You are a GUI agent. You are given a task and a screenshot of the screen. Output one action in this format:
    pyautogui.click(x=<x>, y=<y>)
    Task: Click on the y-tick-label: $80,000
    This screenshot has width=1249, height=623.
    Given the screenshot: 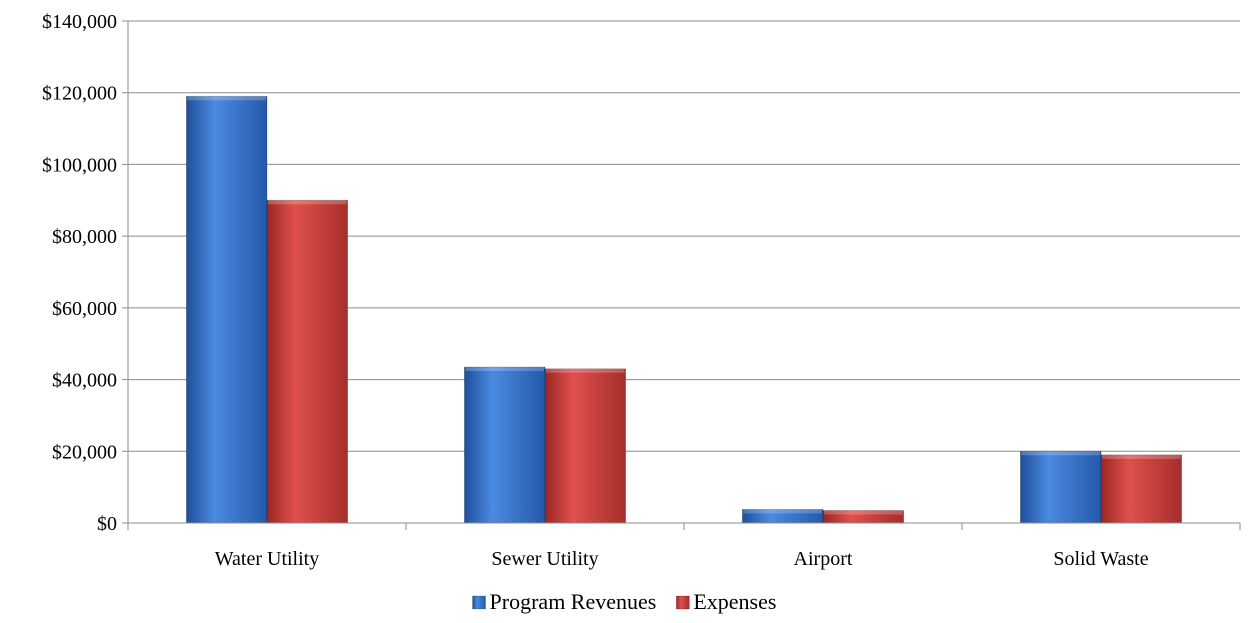 What is the action you would take?
    pyautogui.click(x=84, y=237)
    